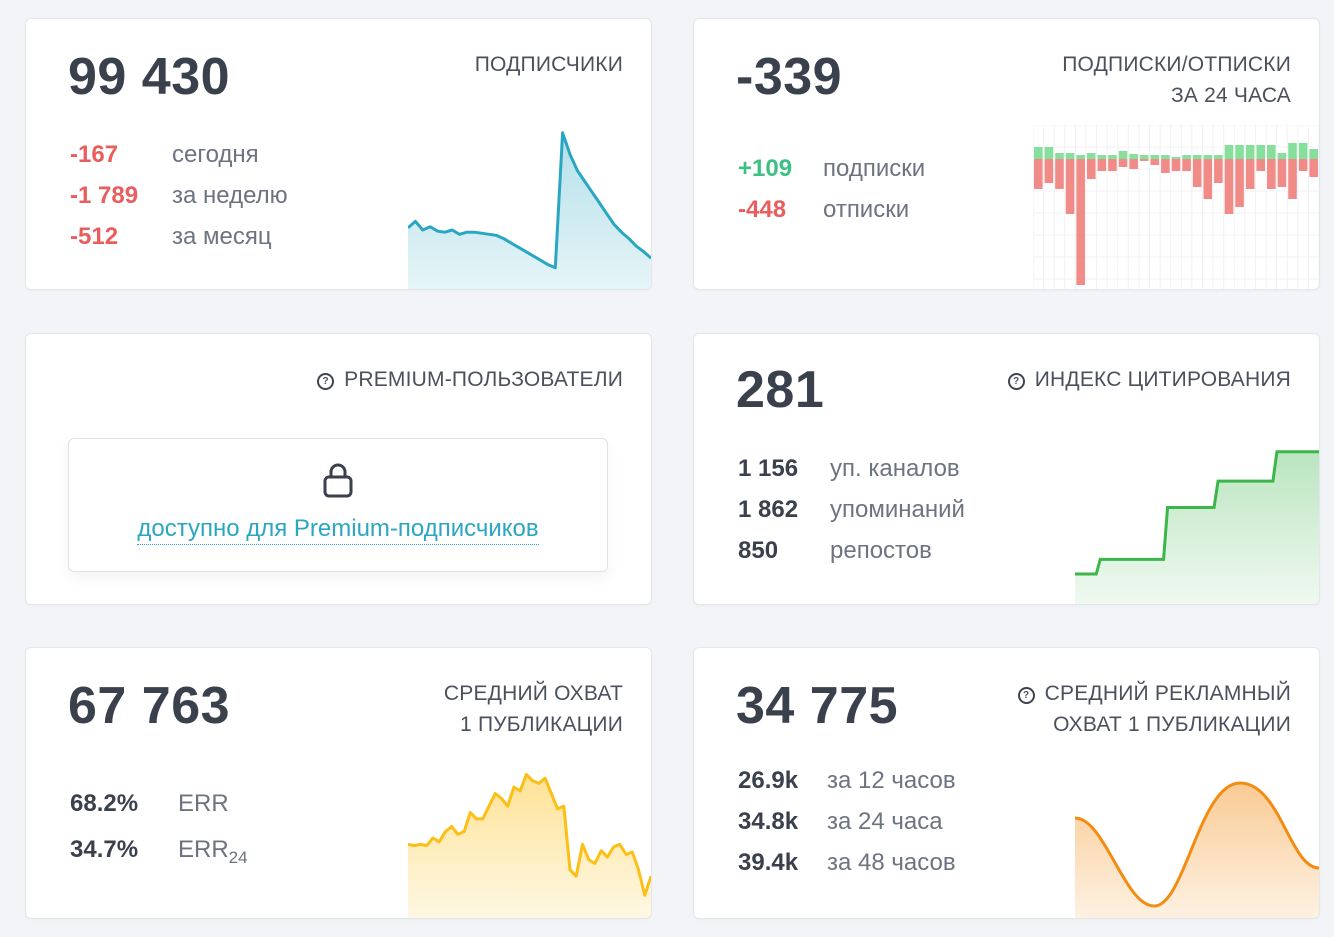 The height and width of the screenshot is (937, 1334). What do you see at coordinates (765, 168) in the screenshot?
I see `subscriptions-value: +109` at bounding box center [765, 168].